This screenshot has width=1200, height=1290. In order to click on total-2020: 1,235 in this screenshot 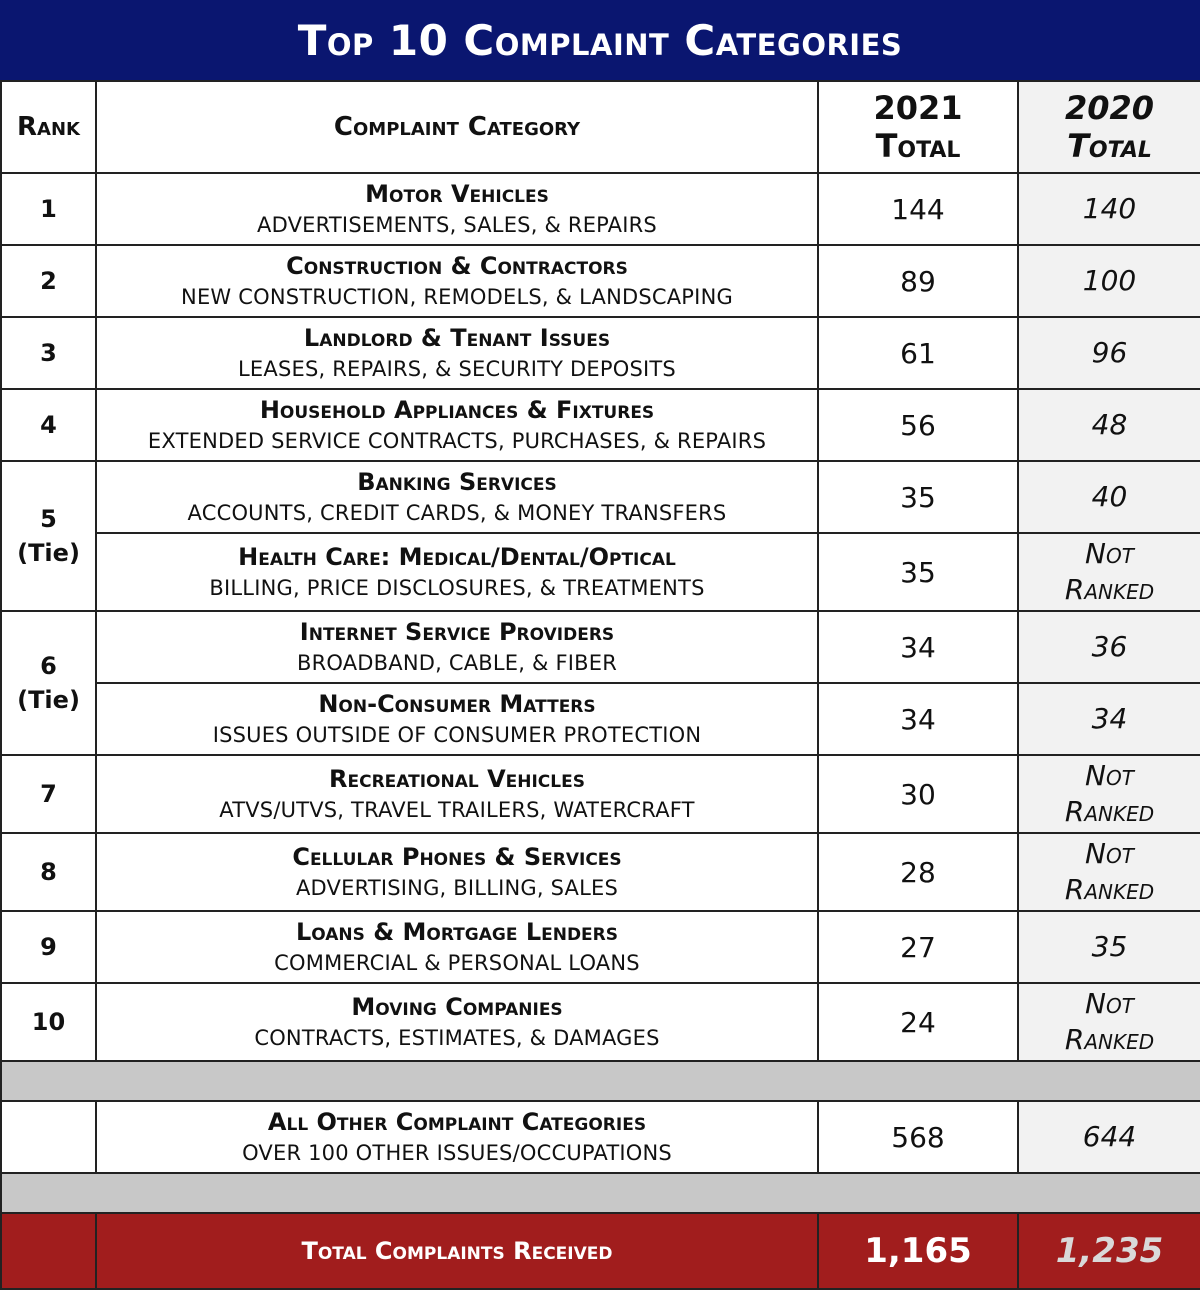, I will do `click(1108, 1251)`.